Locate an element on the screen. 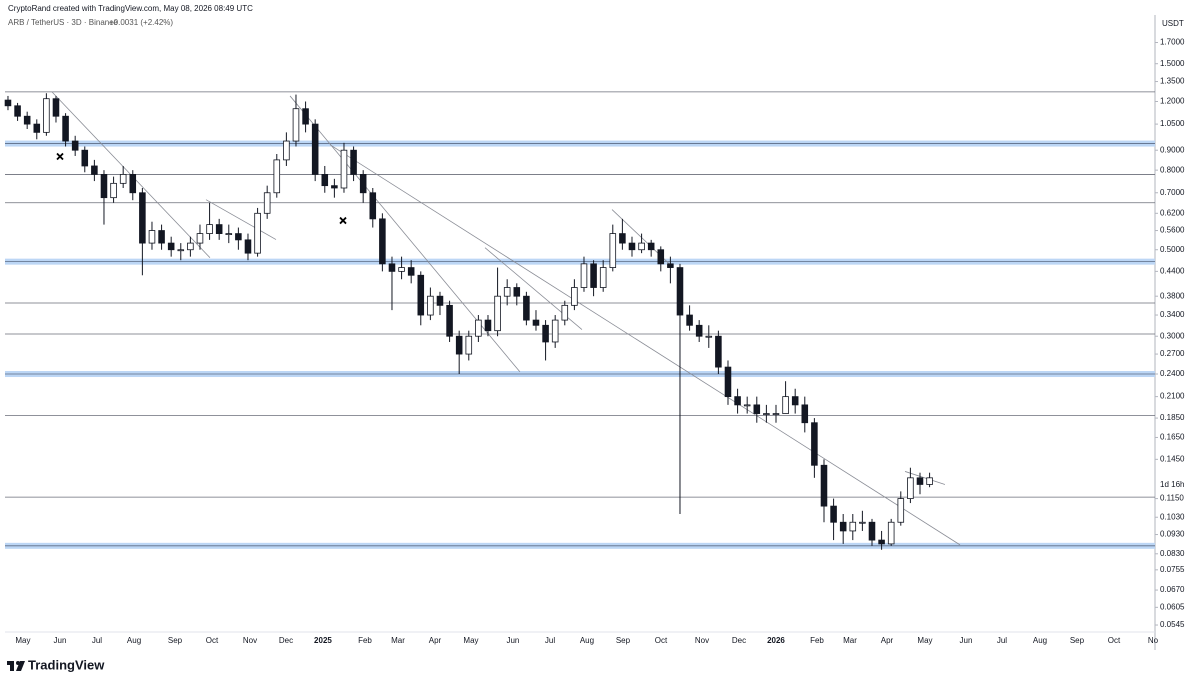 Image resolution: width=1200 pixels, height=683 pixels. footer-logo: TradingView is located at coordinates (56, 664).